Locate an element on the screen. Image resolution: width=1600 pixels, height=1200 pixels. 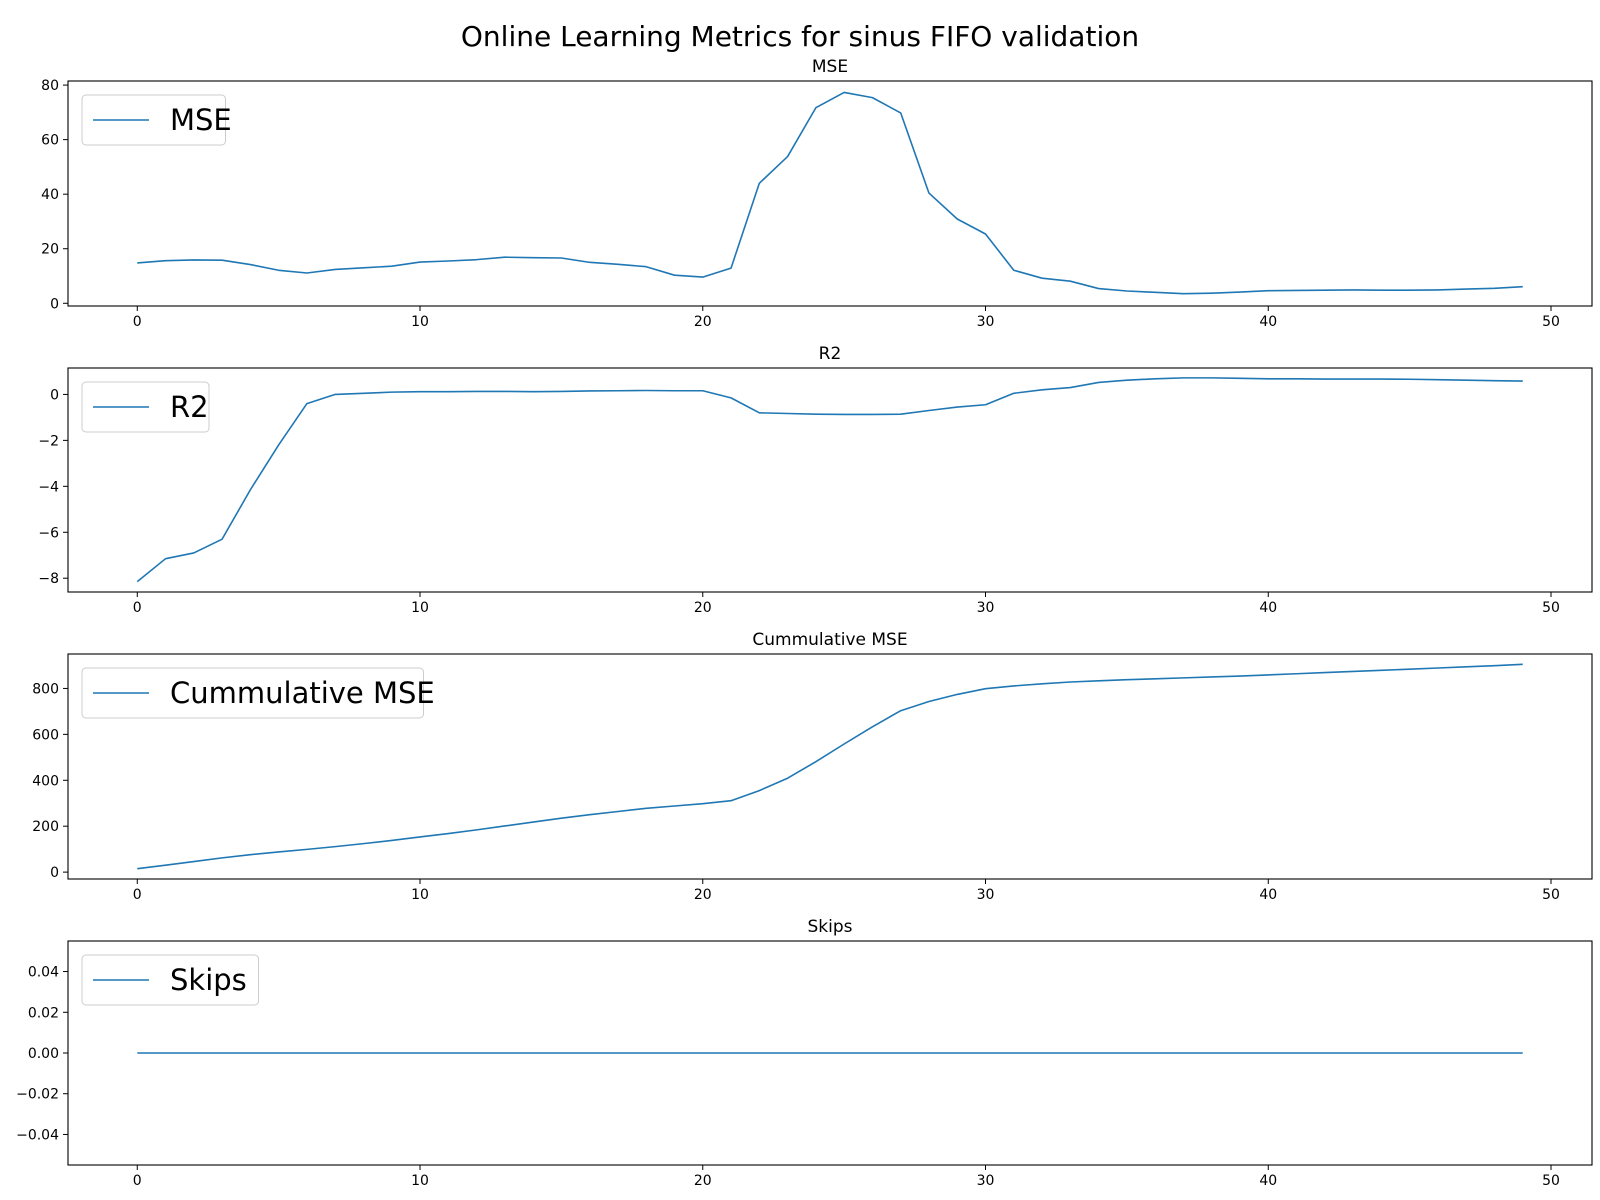
panel-title: R2 is located at coordinates (830, 354).